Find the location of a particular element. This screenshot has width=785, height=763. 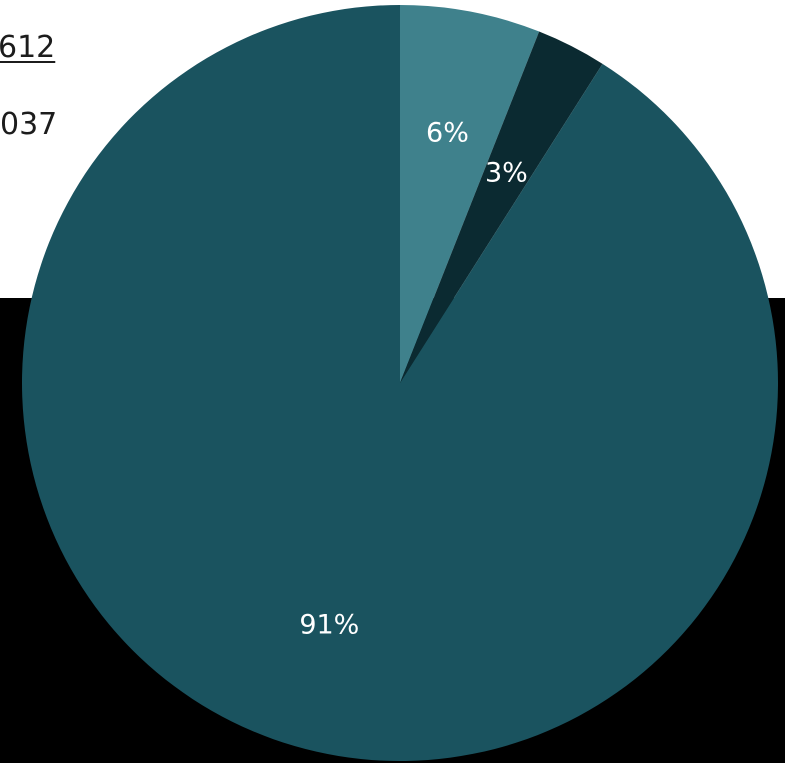

pie-label-6: 6% is located at coordinates (447, 133).